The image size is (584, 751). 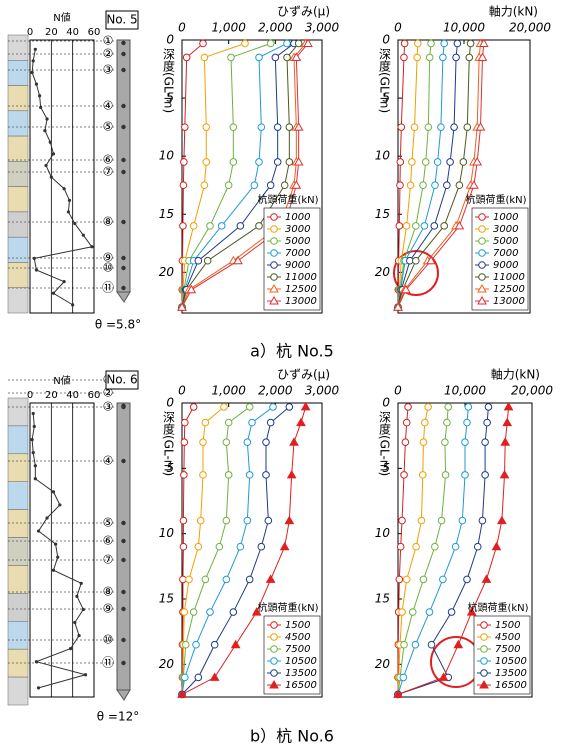 What do you see at coordinates (301, 661) in the screenshot?
I see `legend-label: 10500` at bounding box center [301, 661].